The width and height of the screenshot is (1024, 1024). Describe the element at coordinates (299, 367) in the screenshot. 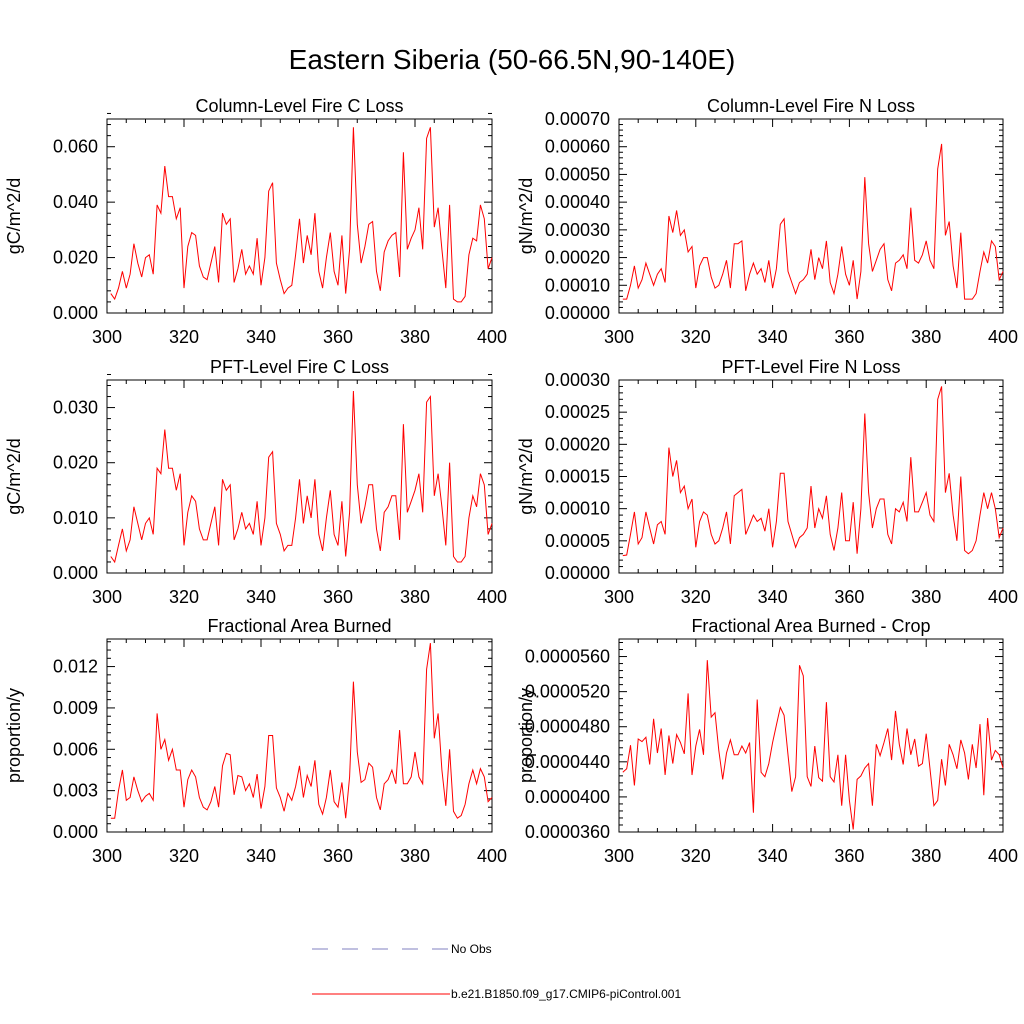

I see `chart-title: PFT-Level Fire C Loss` at that location.